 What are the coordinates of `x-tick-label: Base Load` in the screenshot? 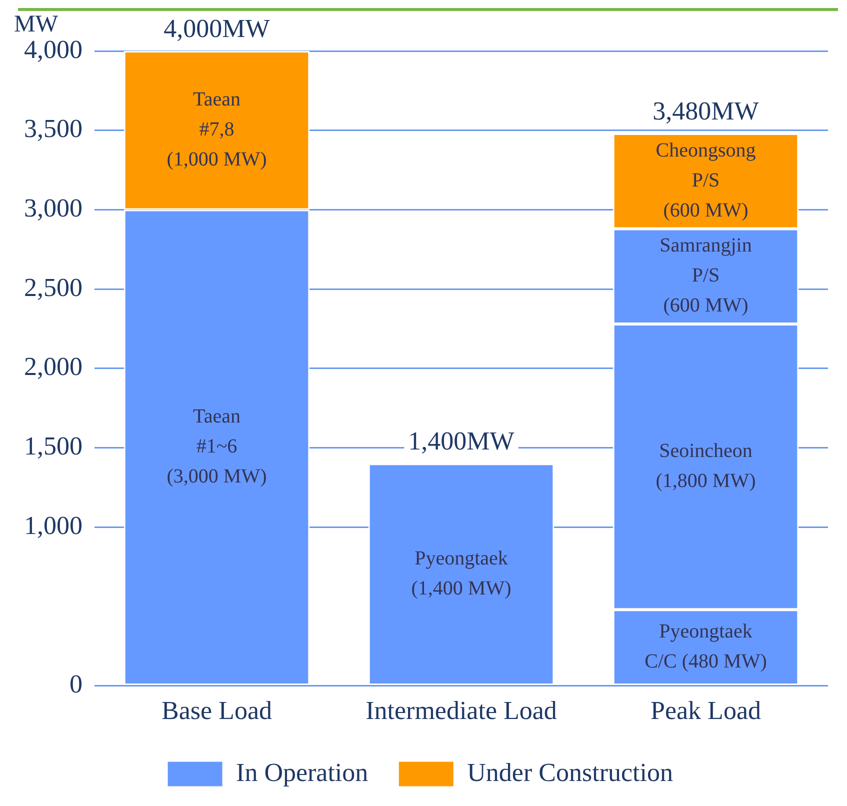 It's located at (217, 711).